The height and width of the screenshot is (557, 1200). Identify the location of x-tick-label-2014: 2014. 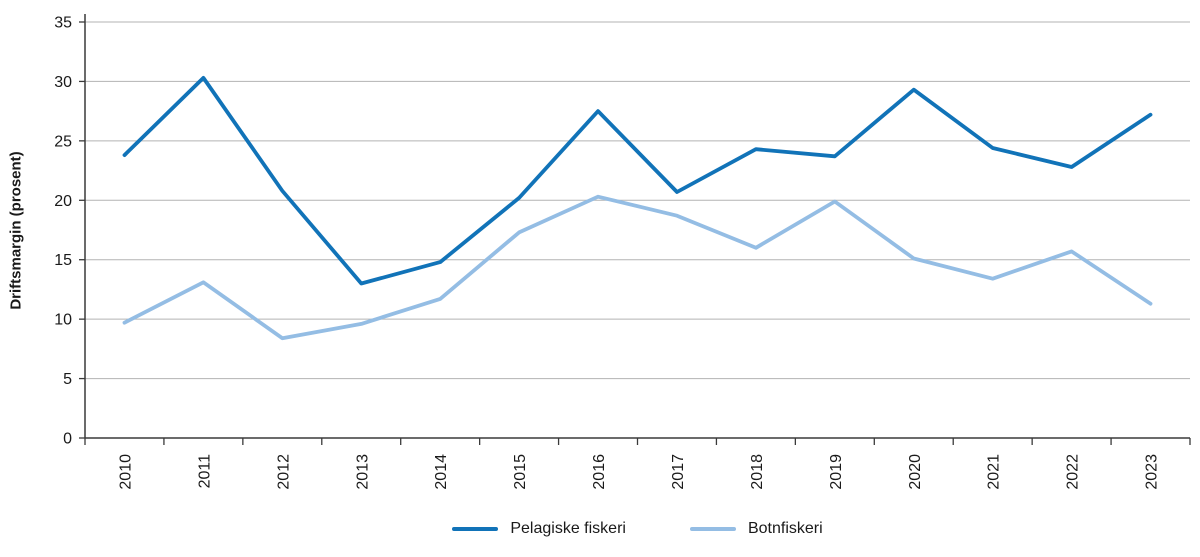
(441, 472).